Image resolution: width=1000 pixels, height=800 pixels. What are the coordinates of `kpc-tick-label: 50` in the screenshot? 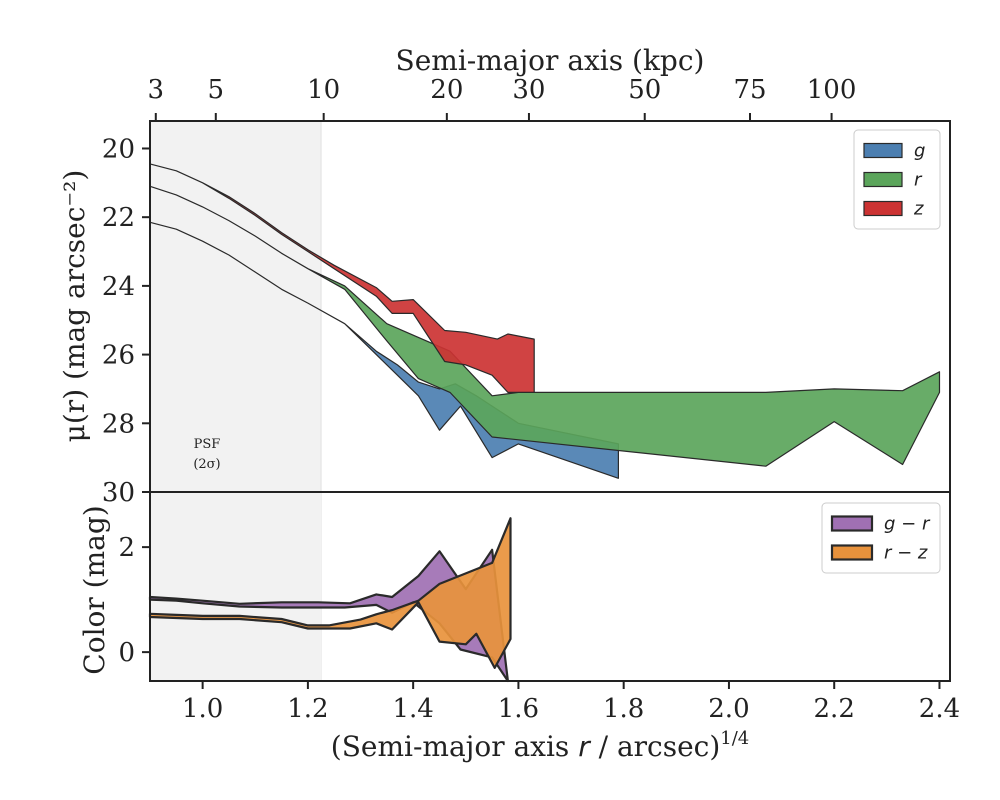 It's located at (644, 90).